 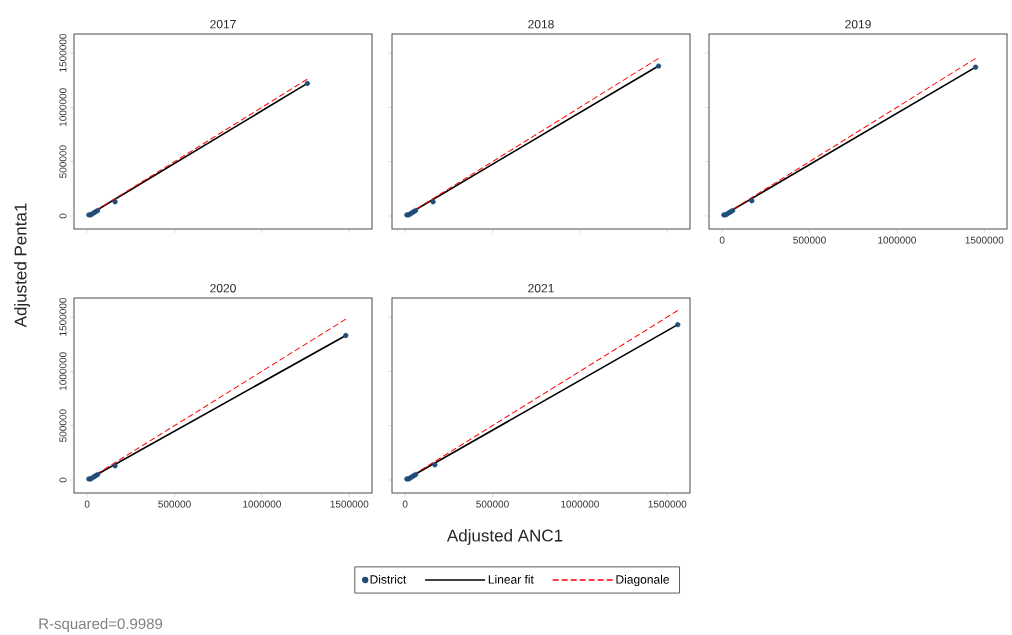 I want to click on chart-title: 2018, so click(x=541, y=24).